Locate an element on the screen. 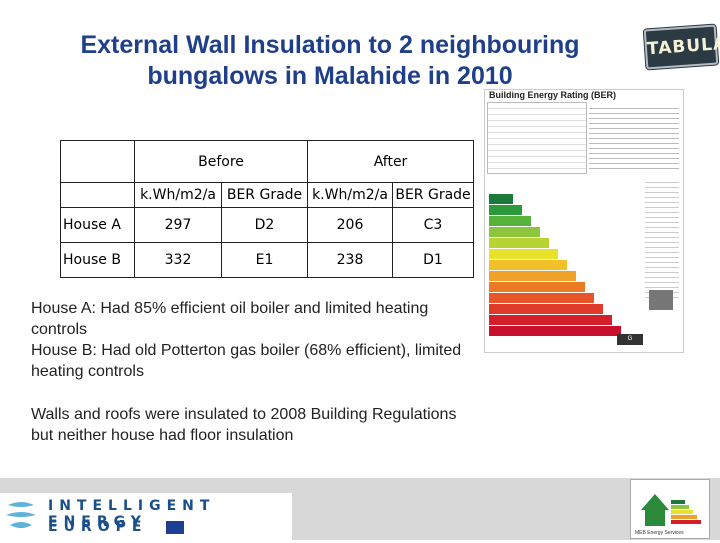 This screenshot has width=720, height=543. before-grade-header: BER Grade is located at coordinates (264, 195).